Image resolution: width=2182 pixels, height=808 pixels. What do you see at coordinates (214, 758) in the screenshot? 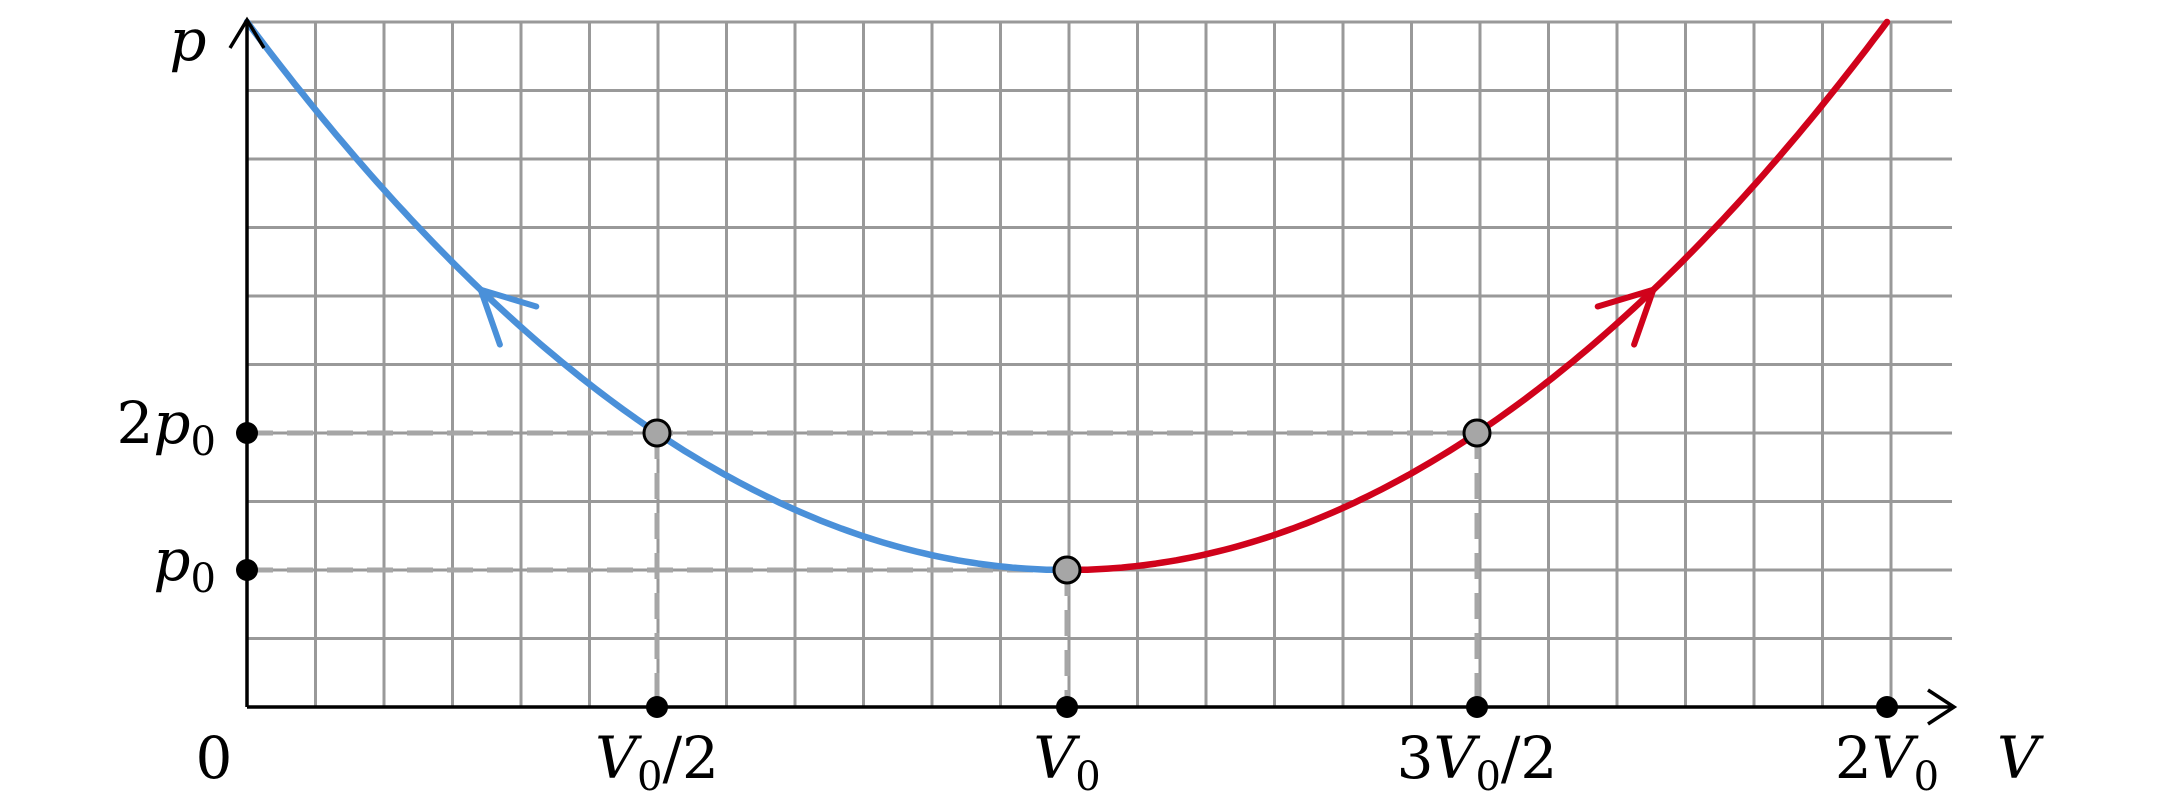
I see `origin-label: 0` at bounding box center [214, 758].